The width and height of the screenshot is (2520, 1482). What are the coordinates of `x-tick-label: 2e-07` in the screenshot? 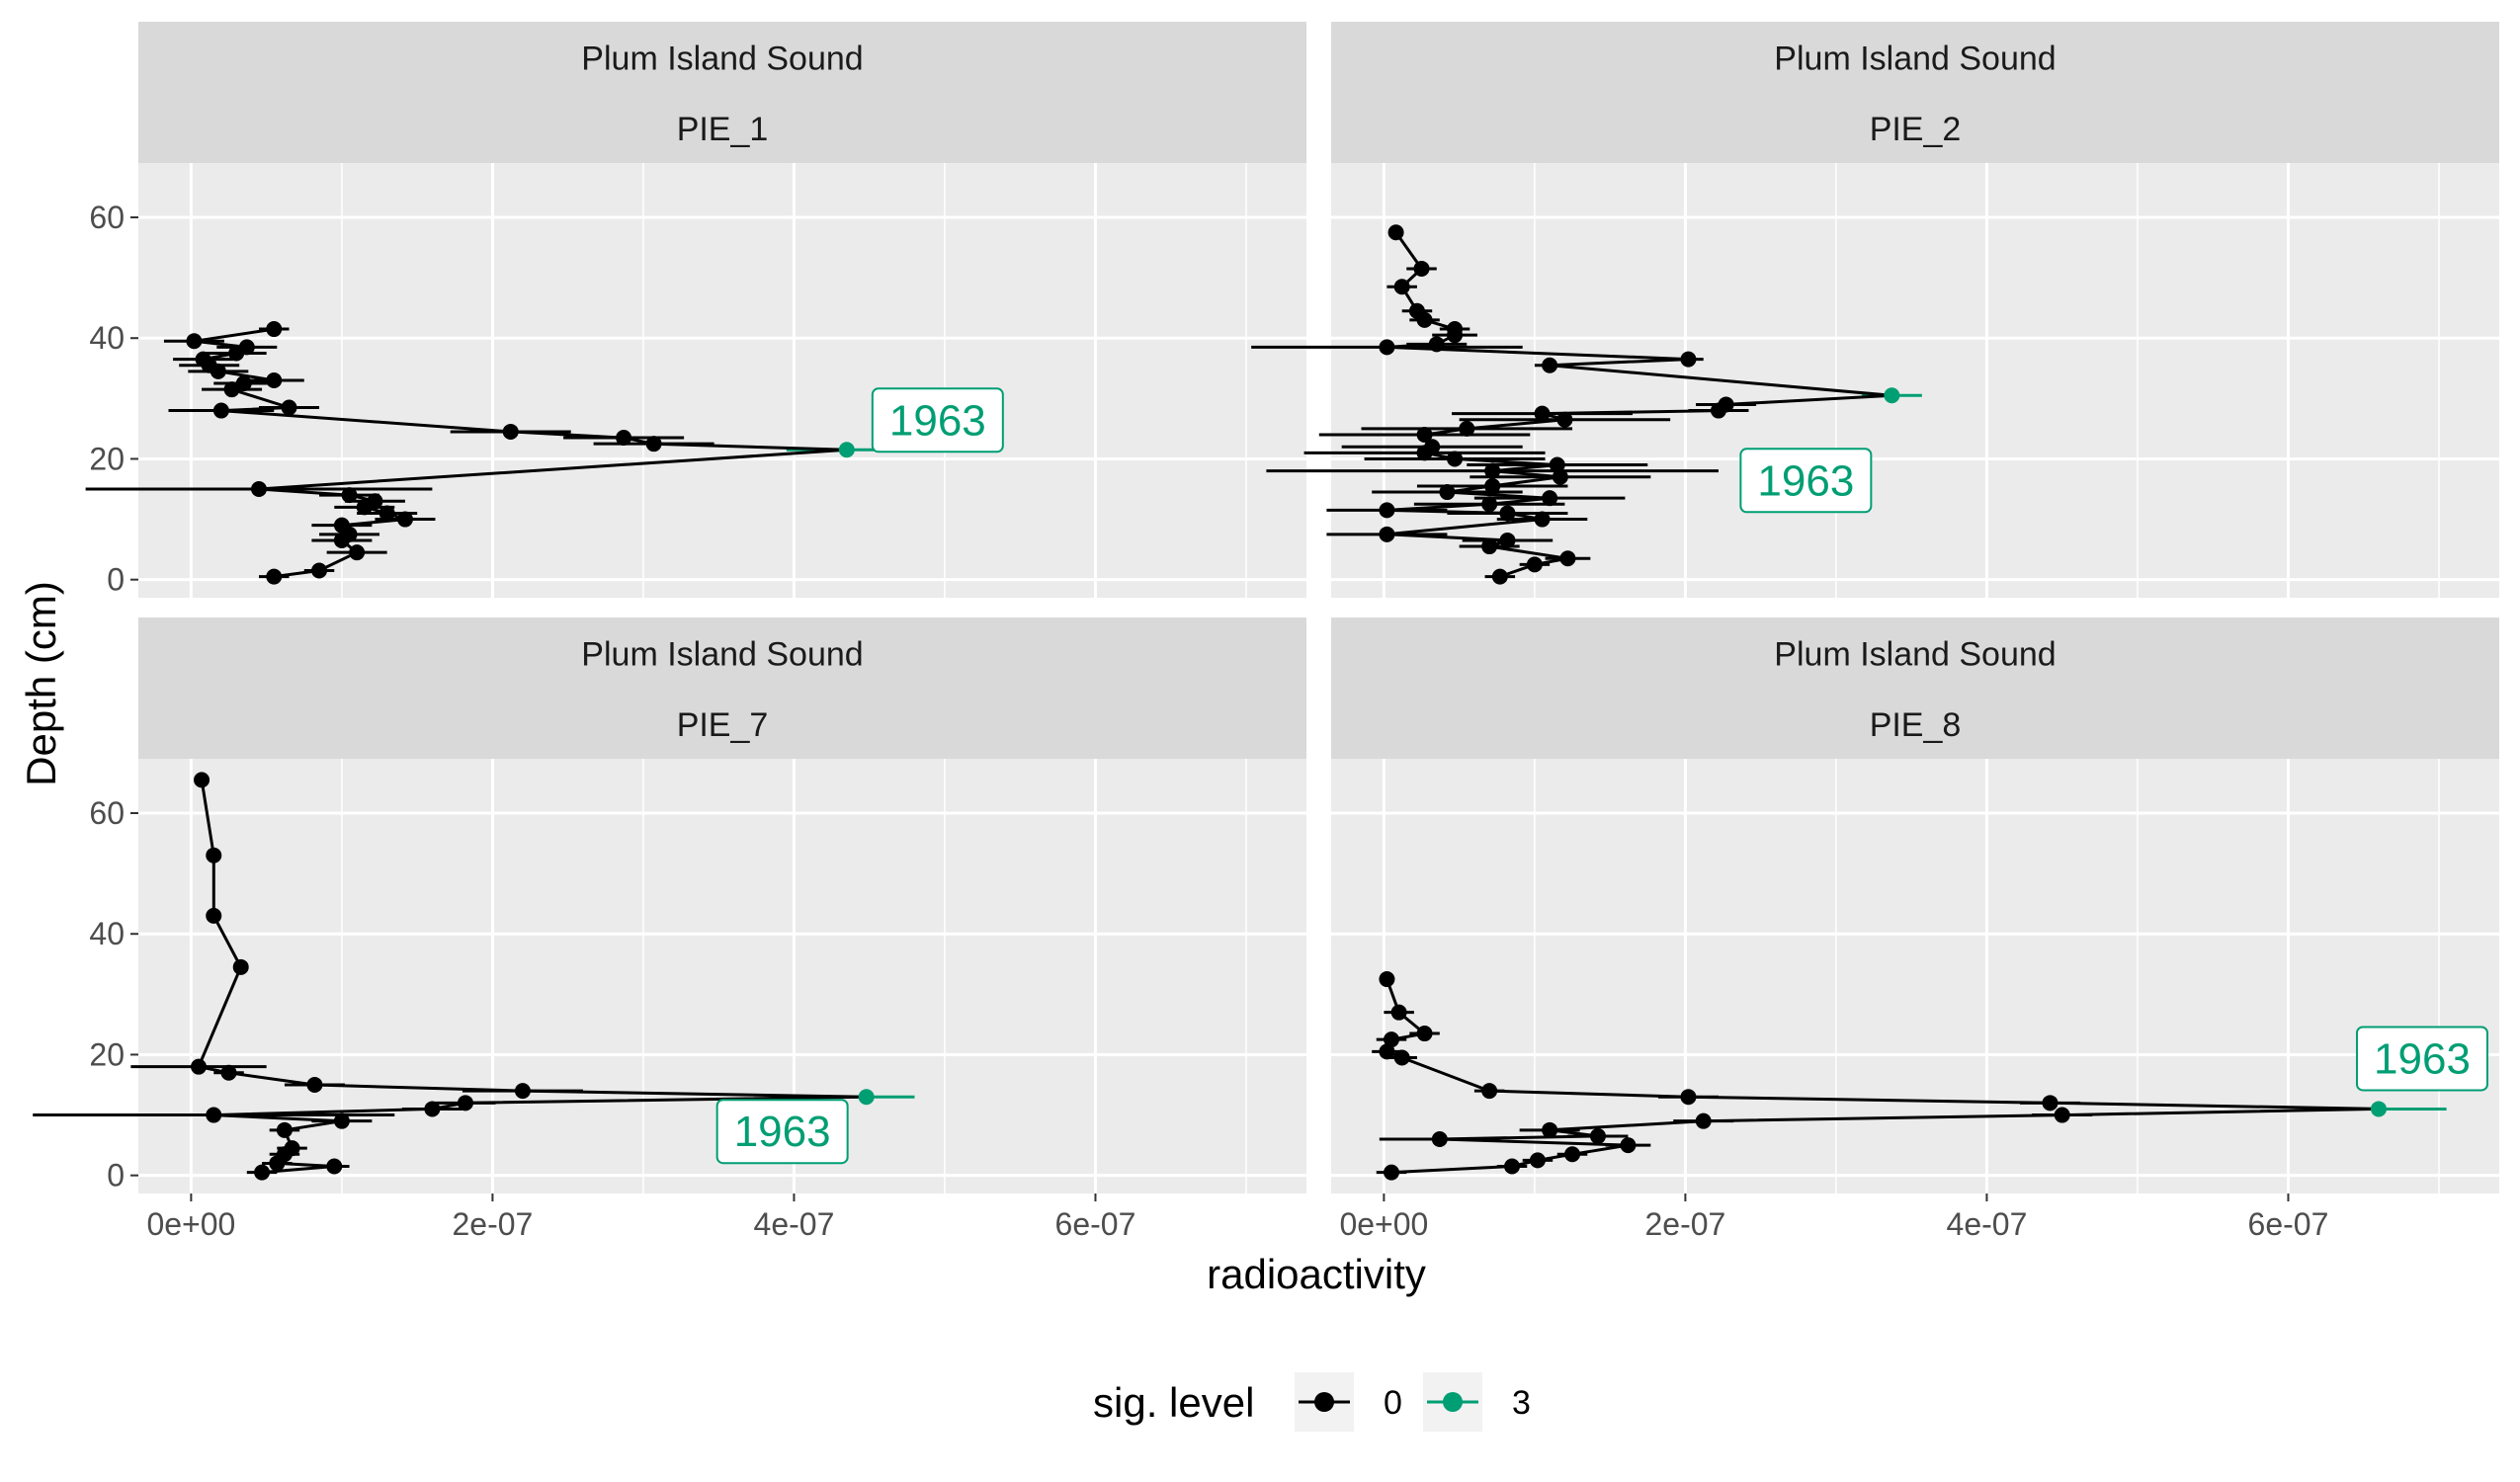 It's located at (1684, 1224).